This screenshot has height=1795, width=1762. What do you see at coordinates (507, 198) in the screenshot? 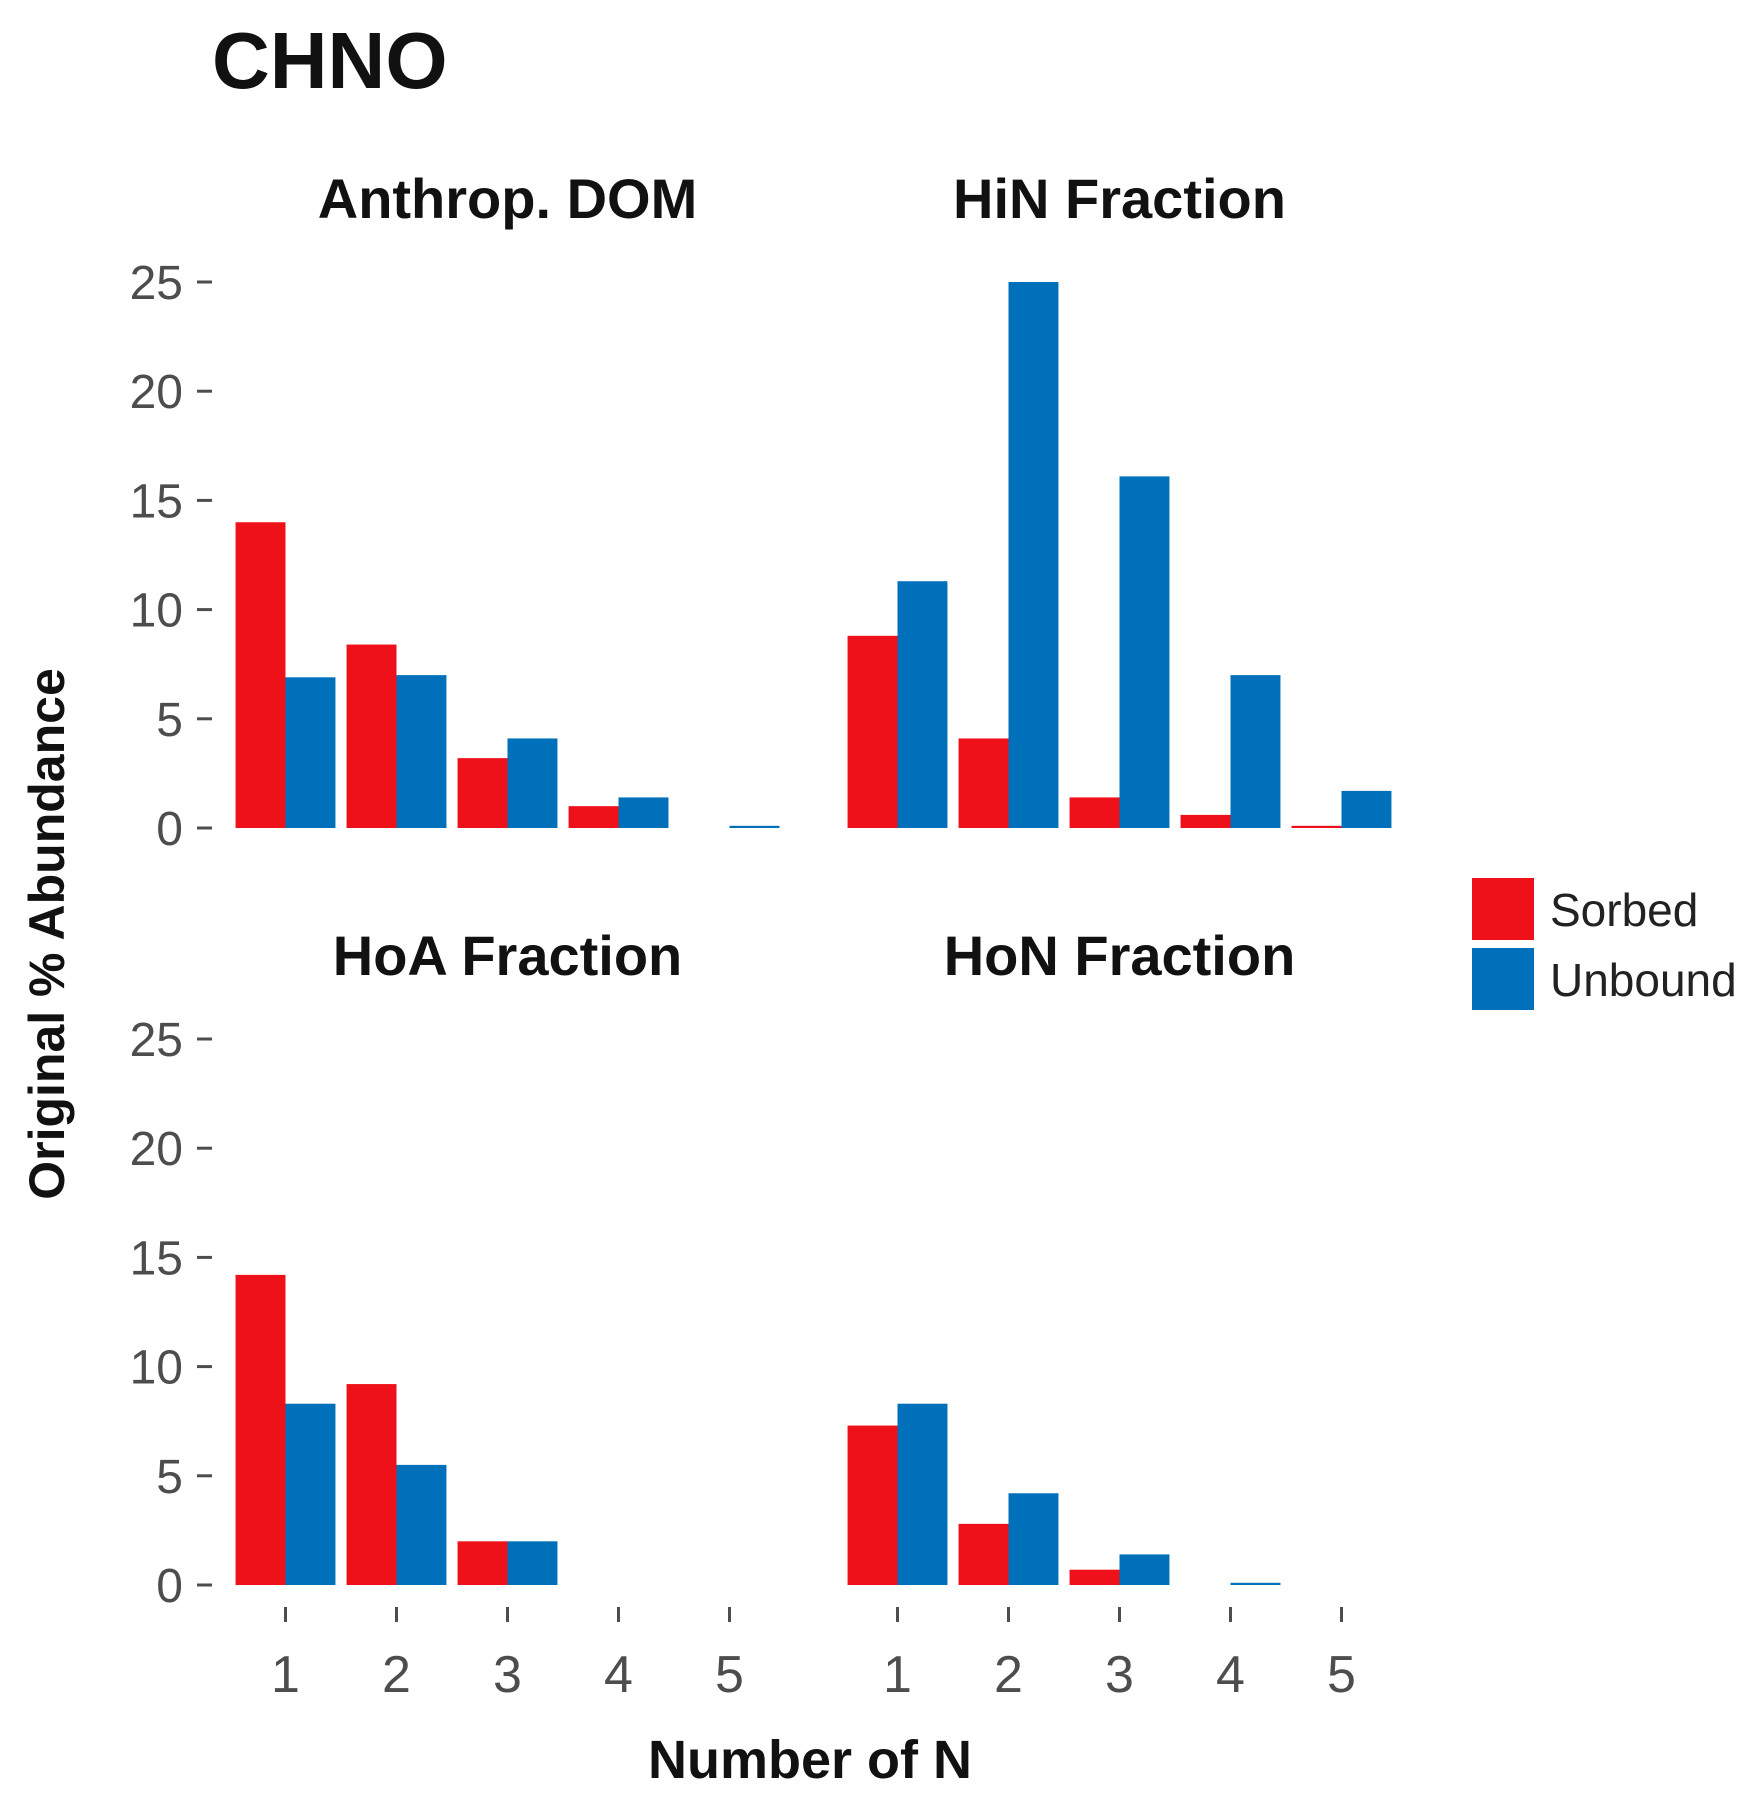
I see `panel-title: Anthrop. DOM` at bounding box center [507, 198].